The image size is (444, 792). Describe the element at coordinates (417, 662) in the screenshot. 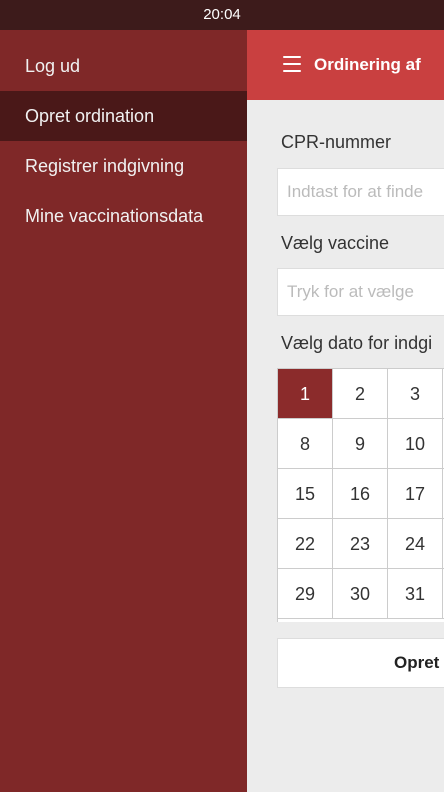

I see `opret-button-label: Opret` at that location.